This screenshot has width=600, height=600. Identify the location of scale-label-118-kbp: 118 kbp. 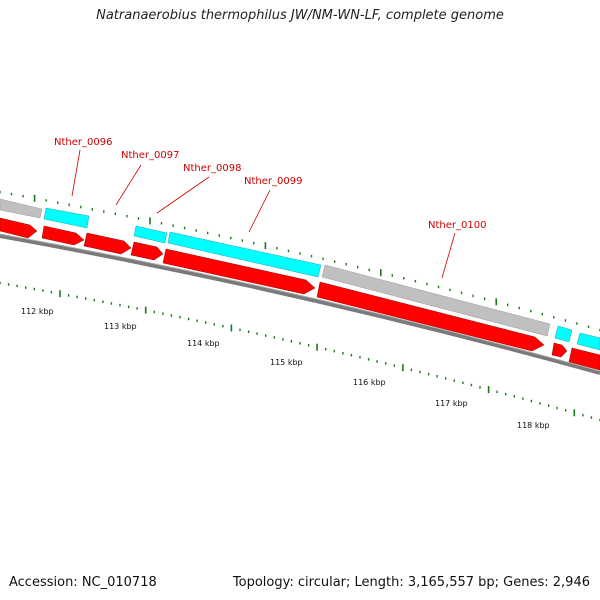
(533, 425).